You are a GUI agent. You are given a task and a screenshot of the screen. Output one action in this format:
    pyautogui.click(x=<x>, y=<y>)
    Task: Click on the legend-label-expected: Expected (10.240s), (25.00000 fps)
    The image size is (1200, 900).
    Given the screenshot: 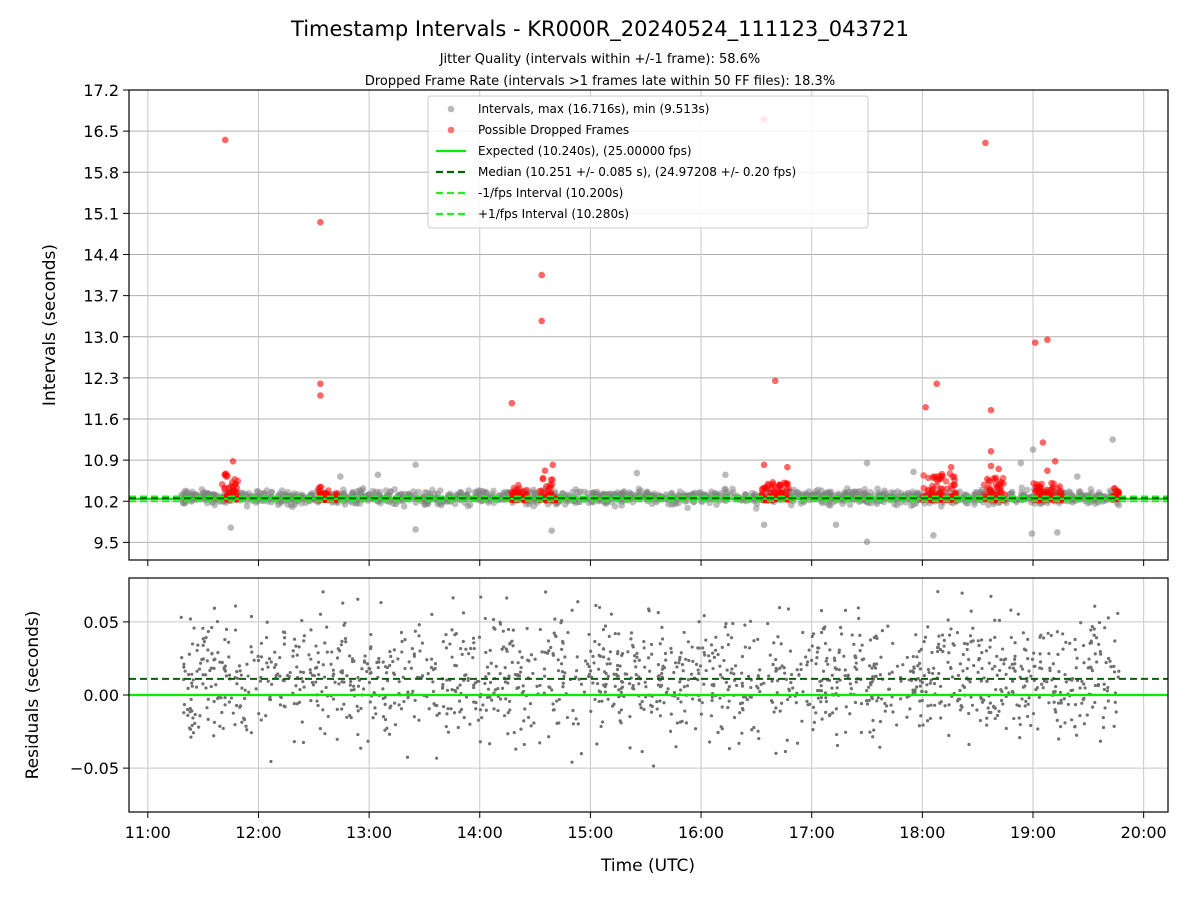 What is the action you would take?
    pyautogui.click(x=585, y=151)
    